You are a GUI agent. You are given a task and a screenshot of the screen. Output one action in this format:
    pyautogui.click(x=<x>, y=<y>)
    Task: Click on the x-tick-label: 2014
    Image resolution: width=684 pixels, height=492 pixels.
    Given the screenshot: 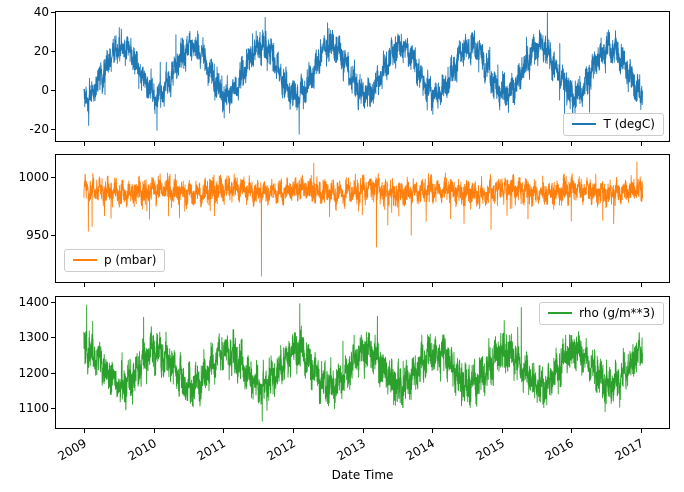 What is the action you would take?
    pyautogui.click(x=420, y=450)
    